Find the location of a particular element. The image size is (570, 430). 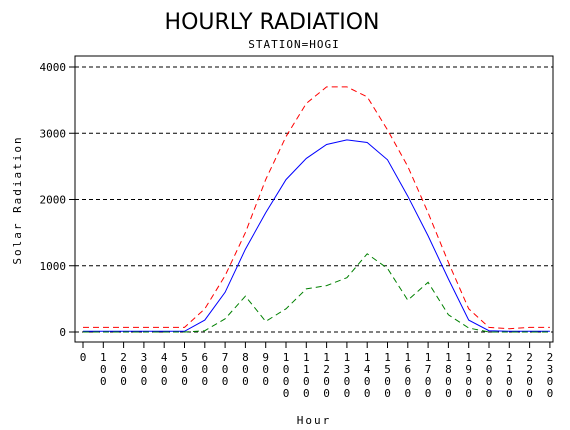

chart-subtitle: STATION=HOGI is located at coordinates (293, 44).